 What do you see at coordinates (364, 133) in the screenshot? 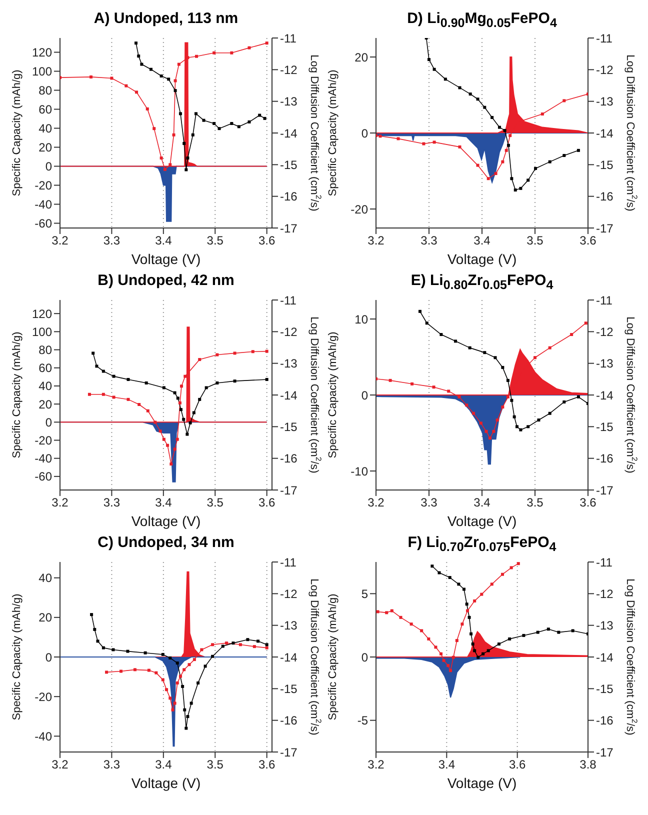
I see `y-tick-label: 0` at bounding box center [364, 133].